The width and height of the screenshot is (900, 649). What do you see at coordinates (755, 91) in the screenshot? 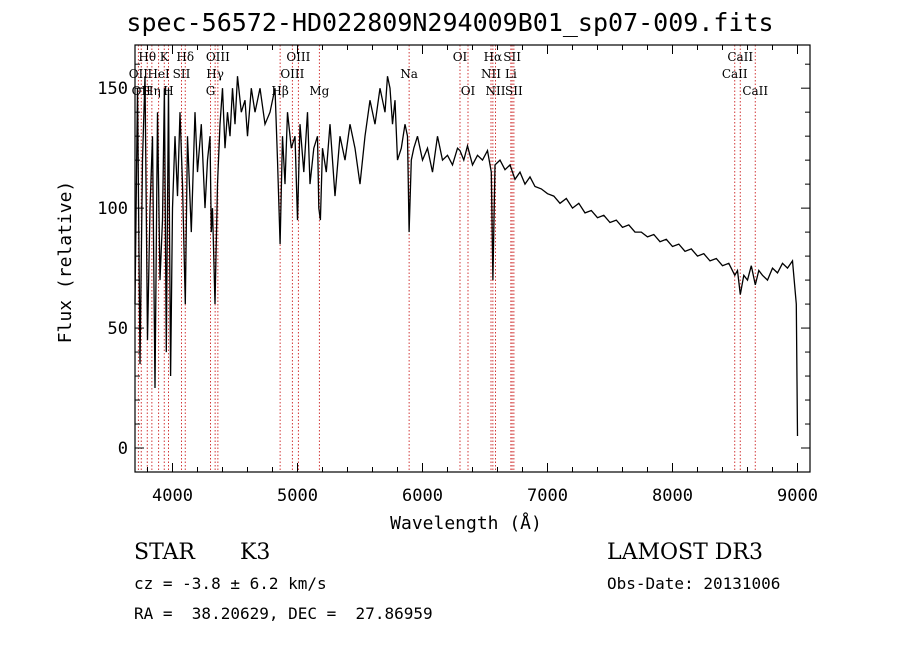
I see `marker-label-27: CaII` at bounding box center [755, 91].